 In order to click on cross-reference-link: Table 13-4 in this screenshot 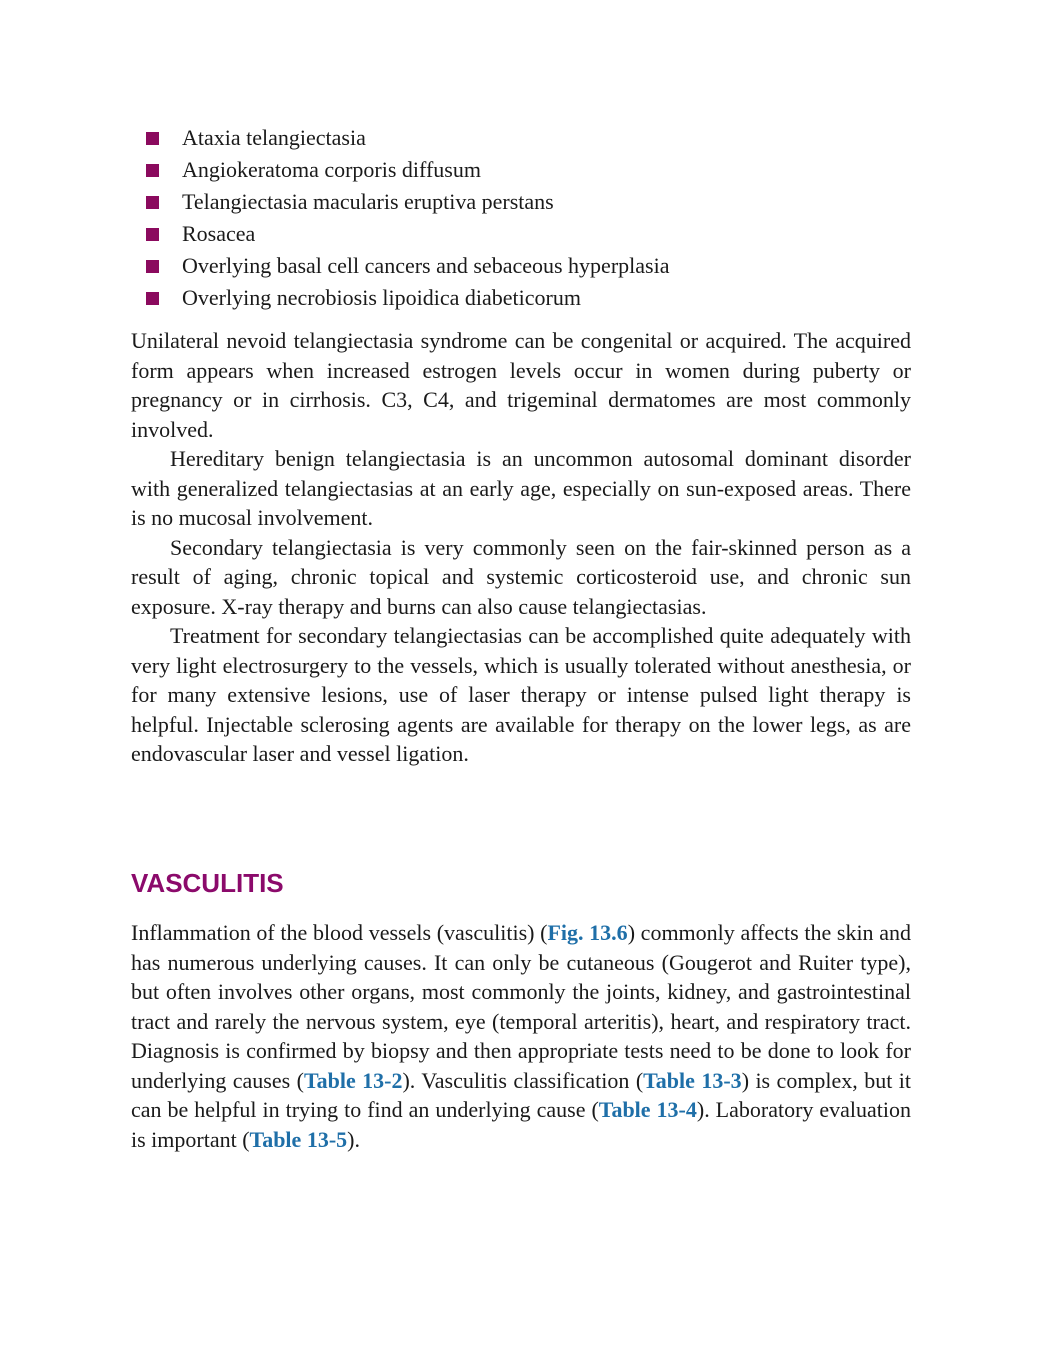, I will do `click(647, 1109)`.